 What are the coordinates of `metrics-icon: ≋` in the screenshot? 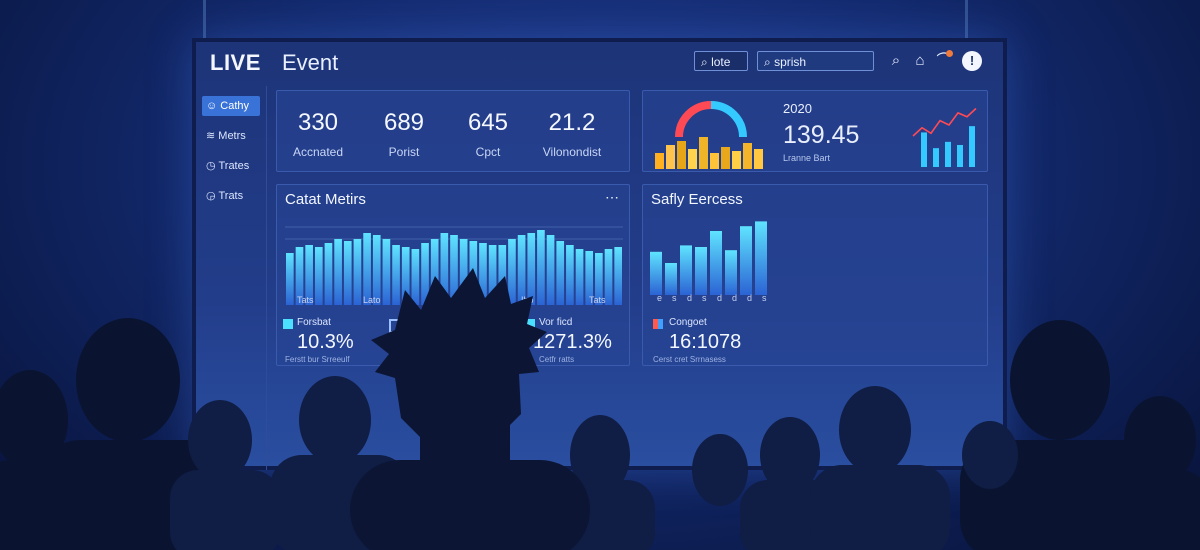 It's located at (211, 136).